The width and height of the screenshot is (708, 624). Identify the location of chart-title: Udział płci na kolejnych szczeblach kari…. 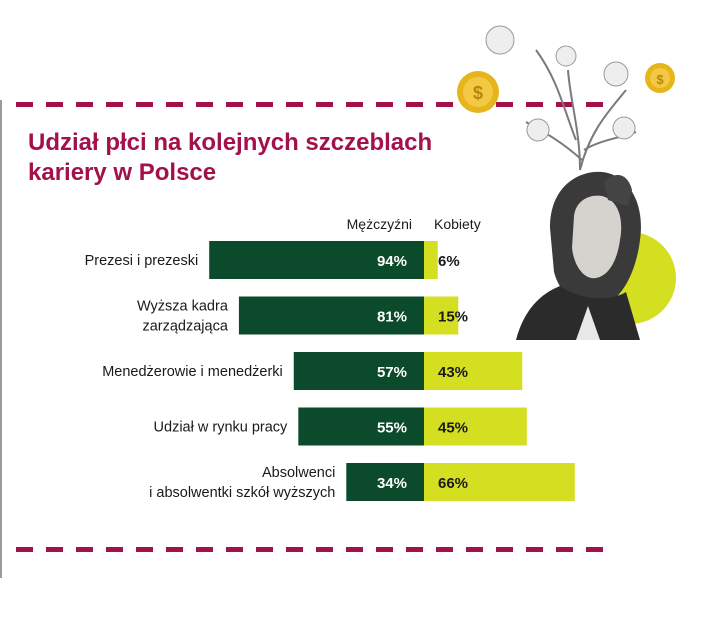
(230, 157).